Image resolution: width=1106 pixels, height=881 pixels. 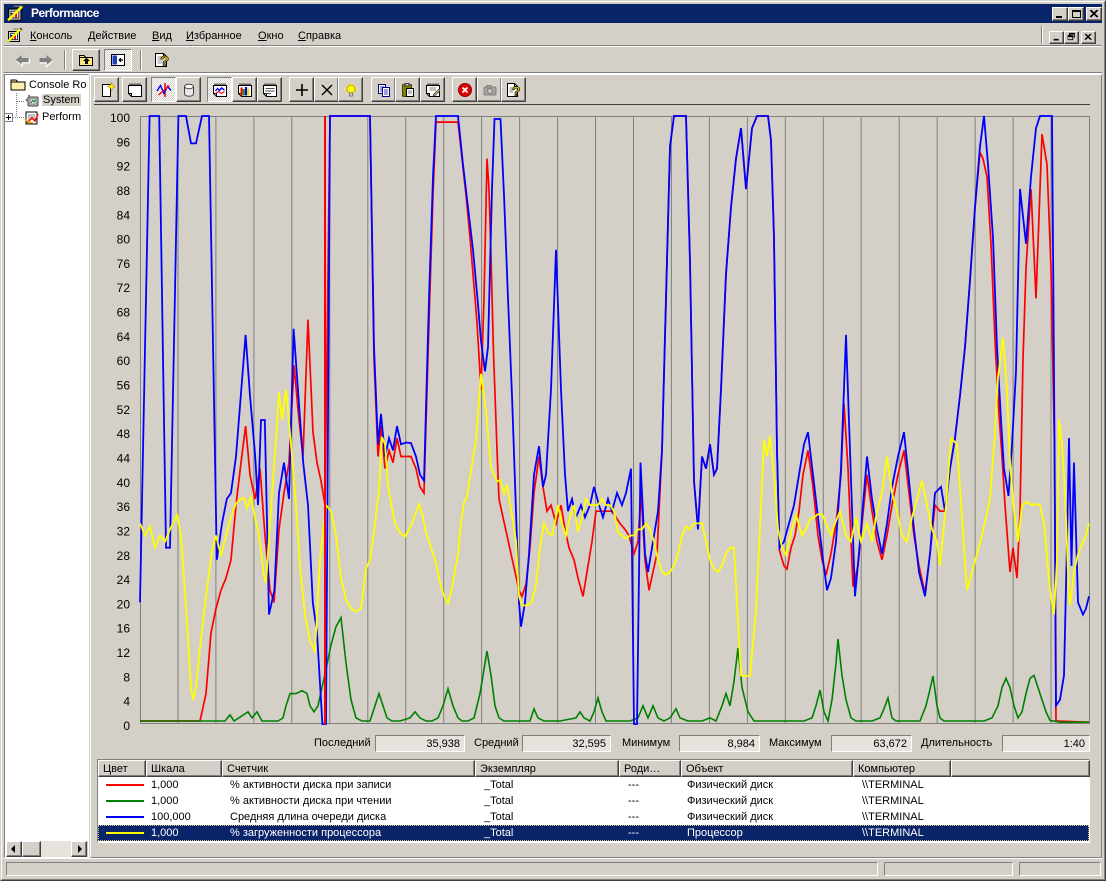 I want to click on svg-text: 44, so click(x=124, y=459).